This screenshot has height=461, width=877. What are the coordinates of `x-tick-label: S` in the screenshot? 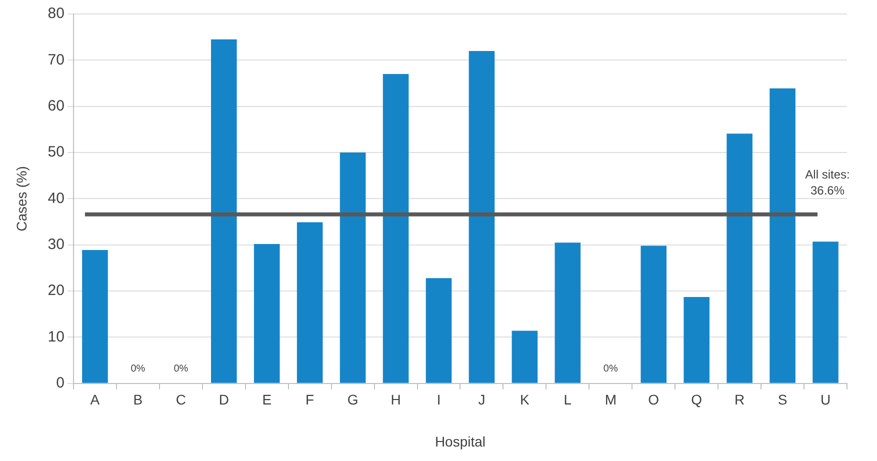 It's located at (783, 400).